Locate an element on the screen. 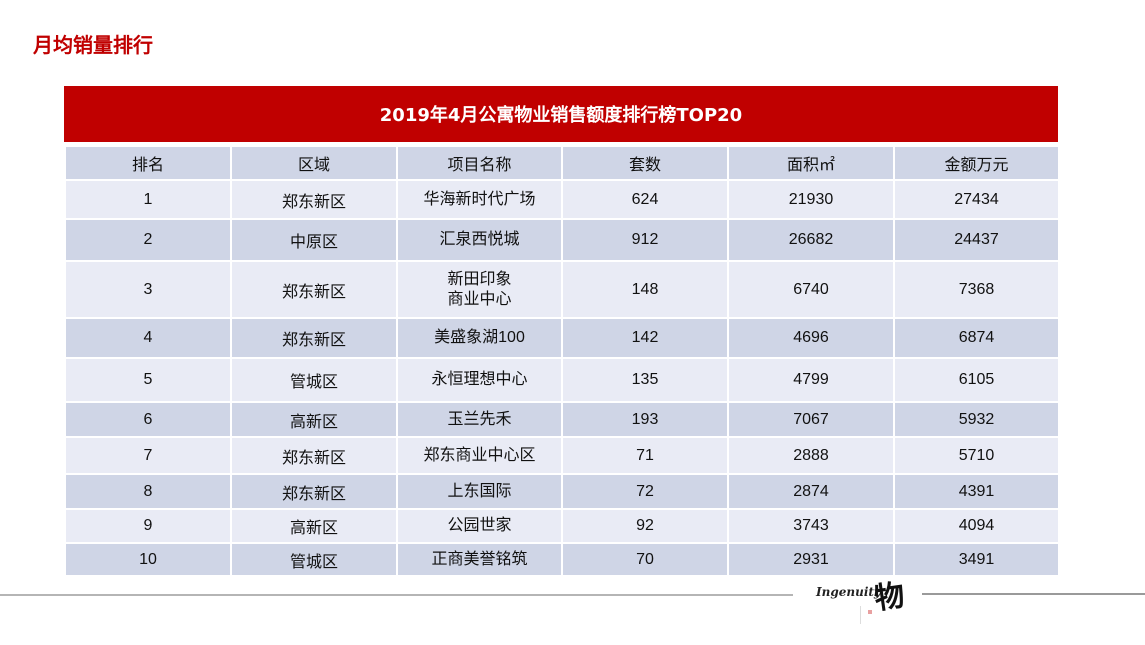 This screenshot has height=645, width=1145. cell-area: 2874 is located at coordinates (811, 491).